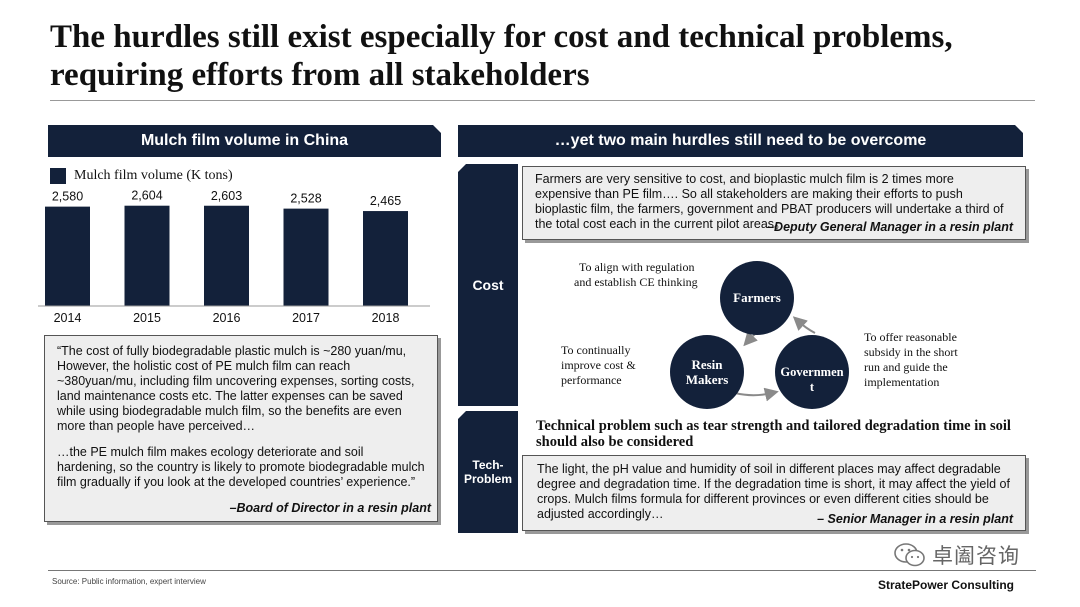 This screenshot has height=607, width=1080. What do you see at coordinates (67, 256) in the screenshot?
I see `bar-2014` at bounding box center [67, 256].